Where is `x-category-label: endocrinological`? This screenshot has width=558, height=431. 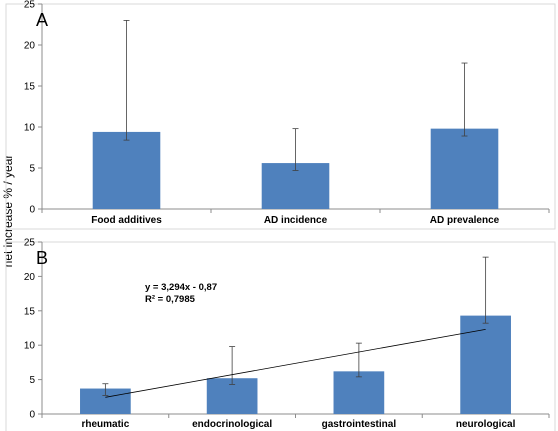 x-category-label: endocrinological is located at coordinates (232, 424).